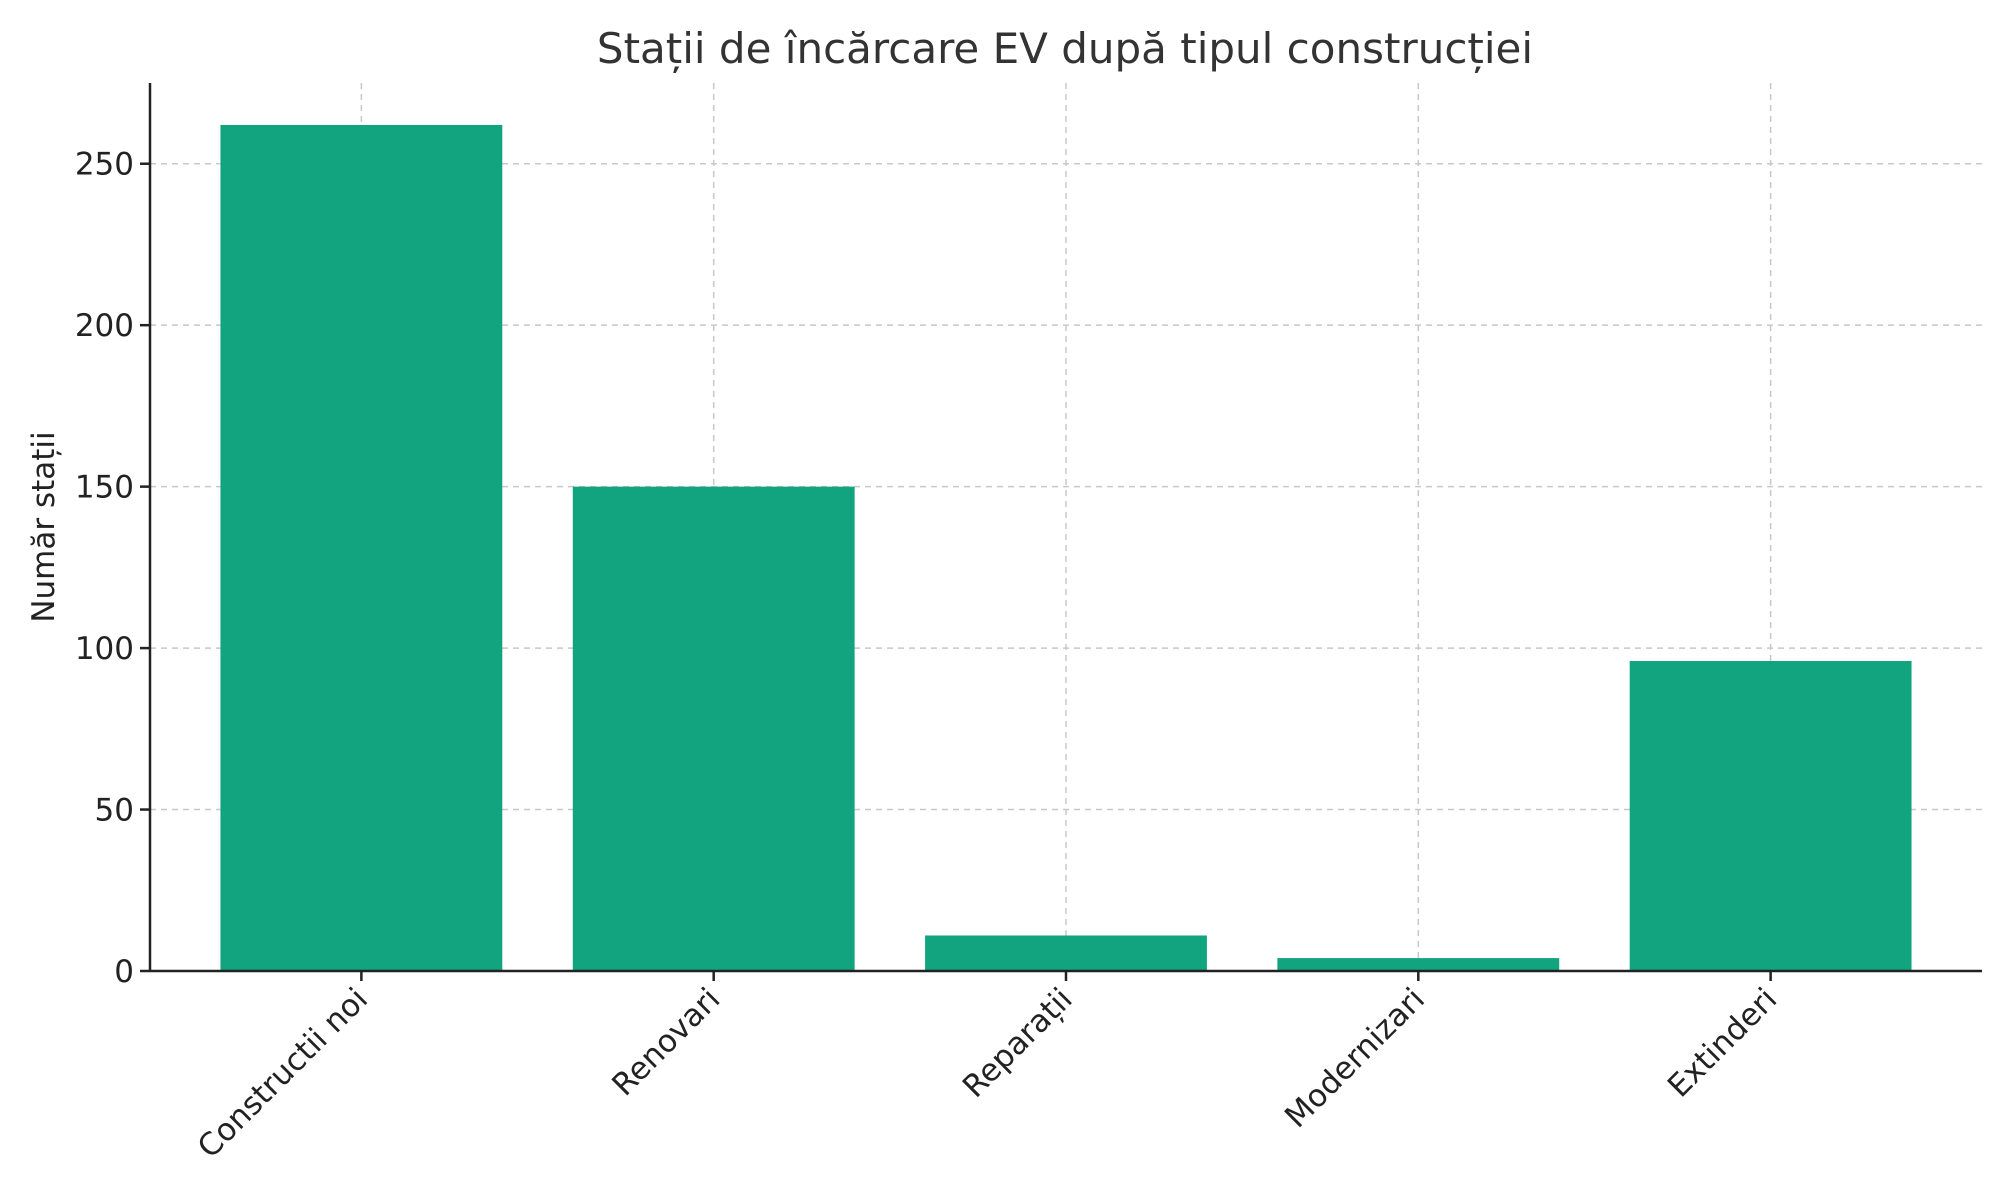  What do you see at coordinates (104, 165) in the screenshot?
I see `y-tick-label: 250` at bounding box center [104, 165].